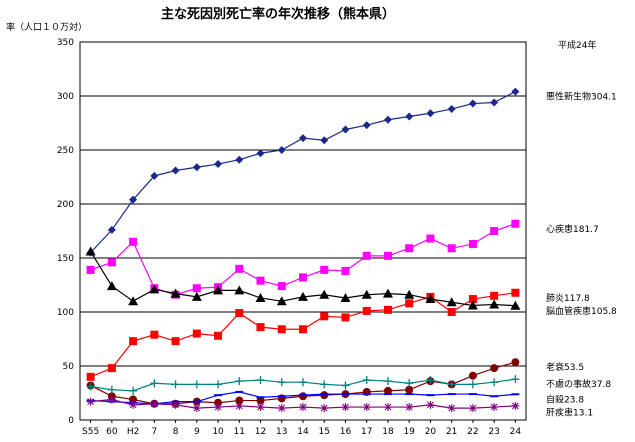 The height and width of the screenshot is (442, 635). Describe the element at coordinates (388, 432) in the screenshot. I see `x-tick-label: 18` at that location.